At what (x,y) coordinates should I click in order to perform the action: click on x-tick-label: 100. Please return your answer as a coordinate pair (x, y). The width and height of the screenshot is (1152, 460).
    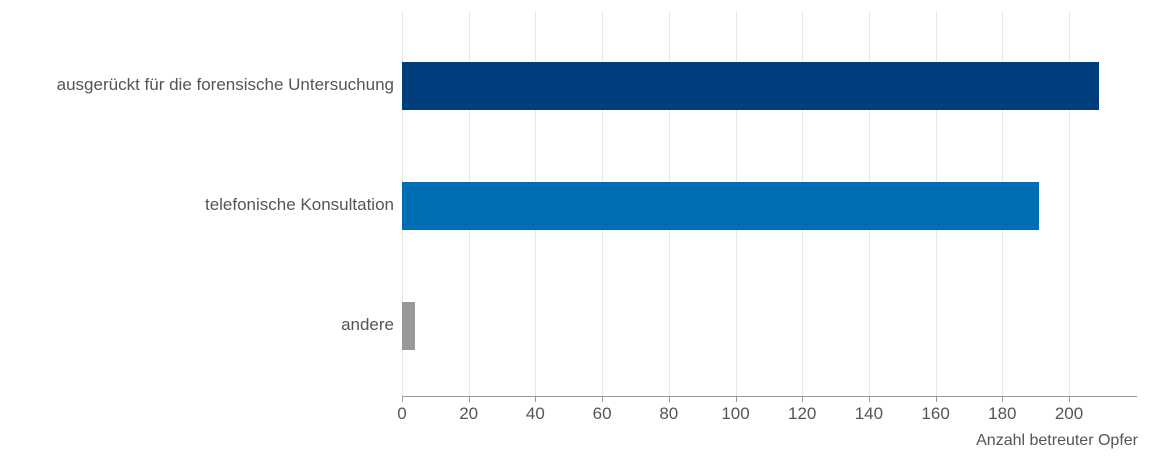
    Looking at the image, I should click on (735, 413).